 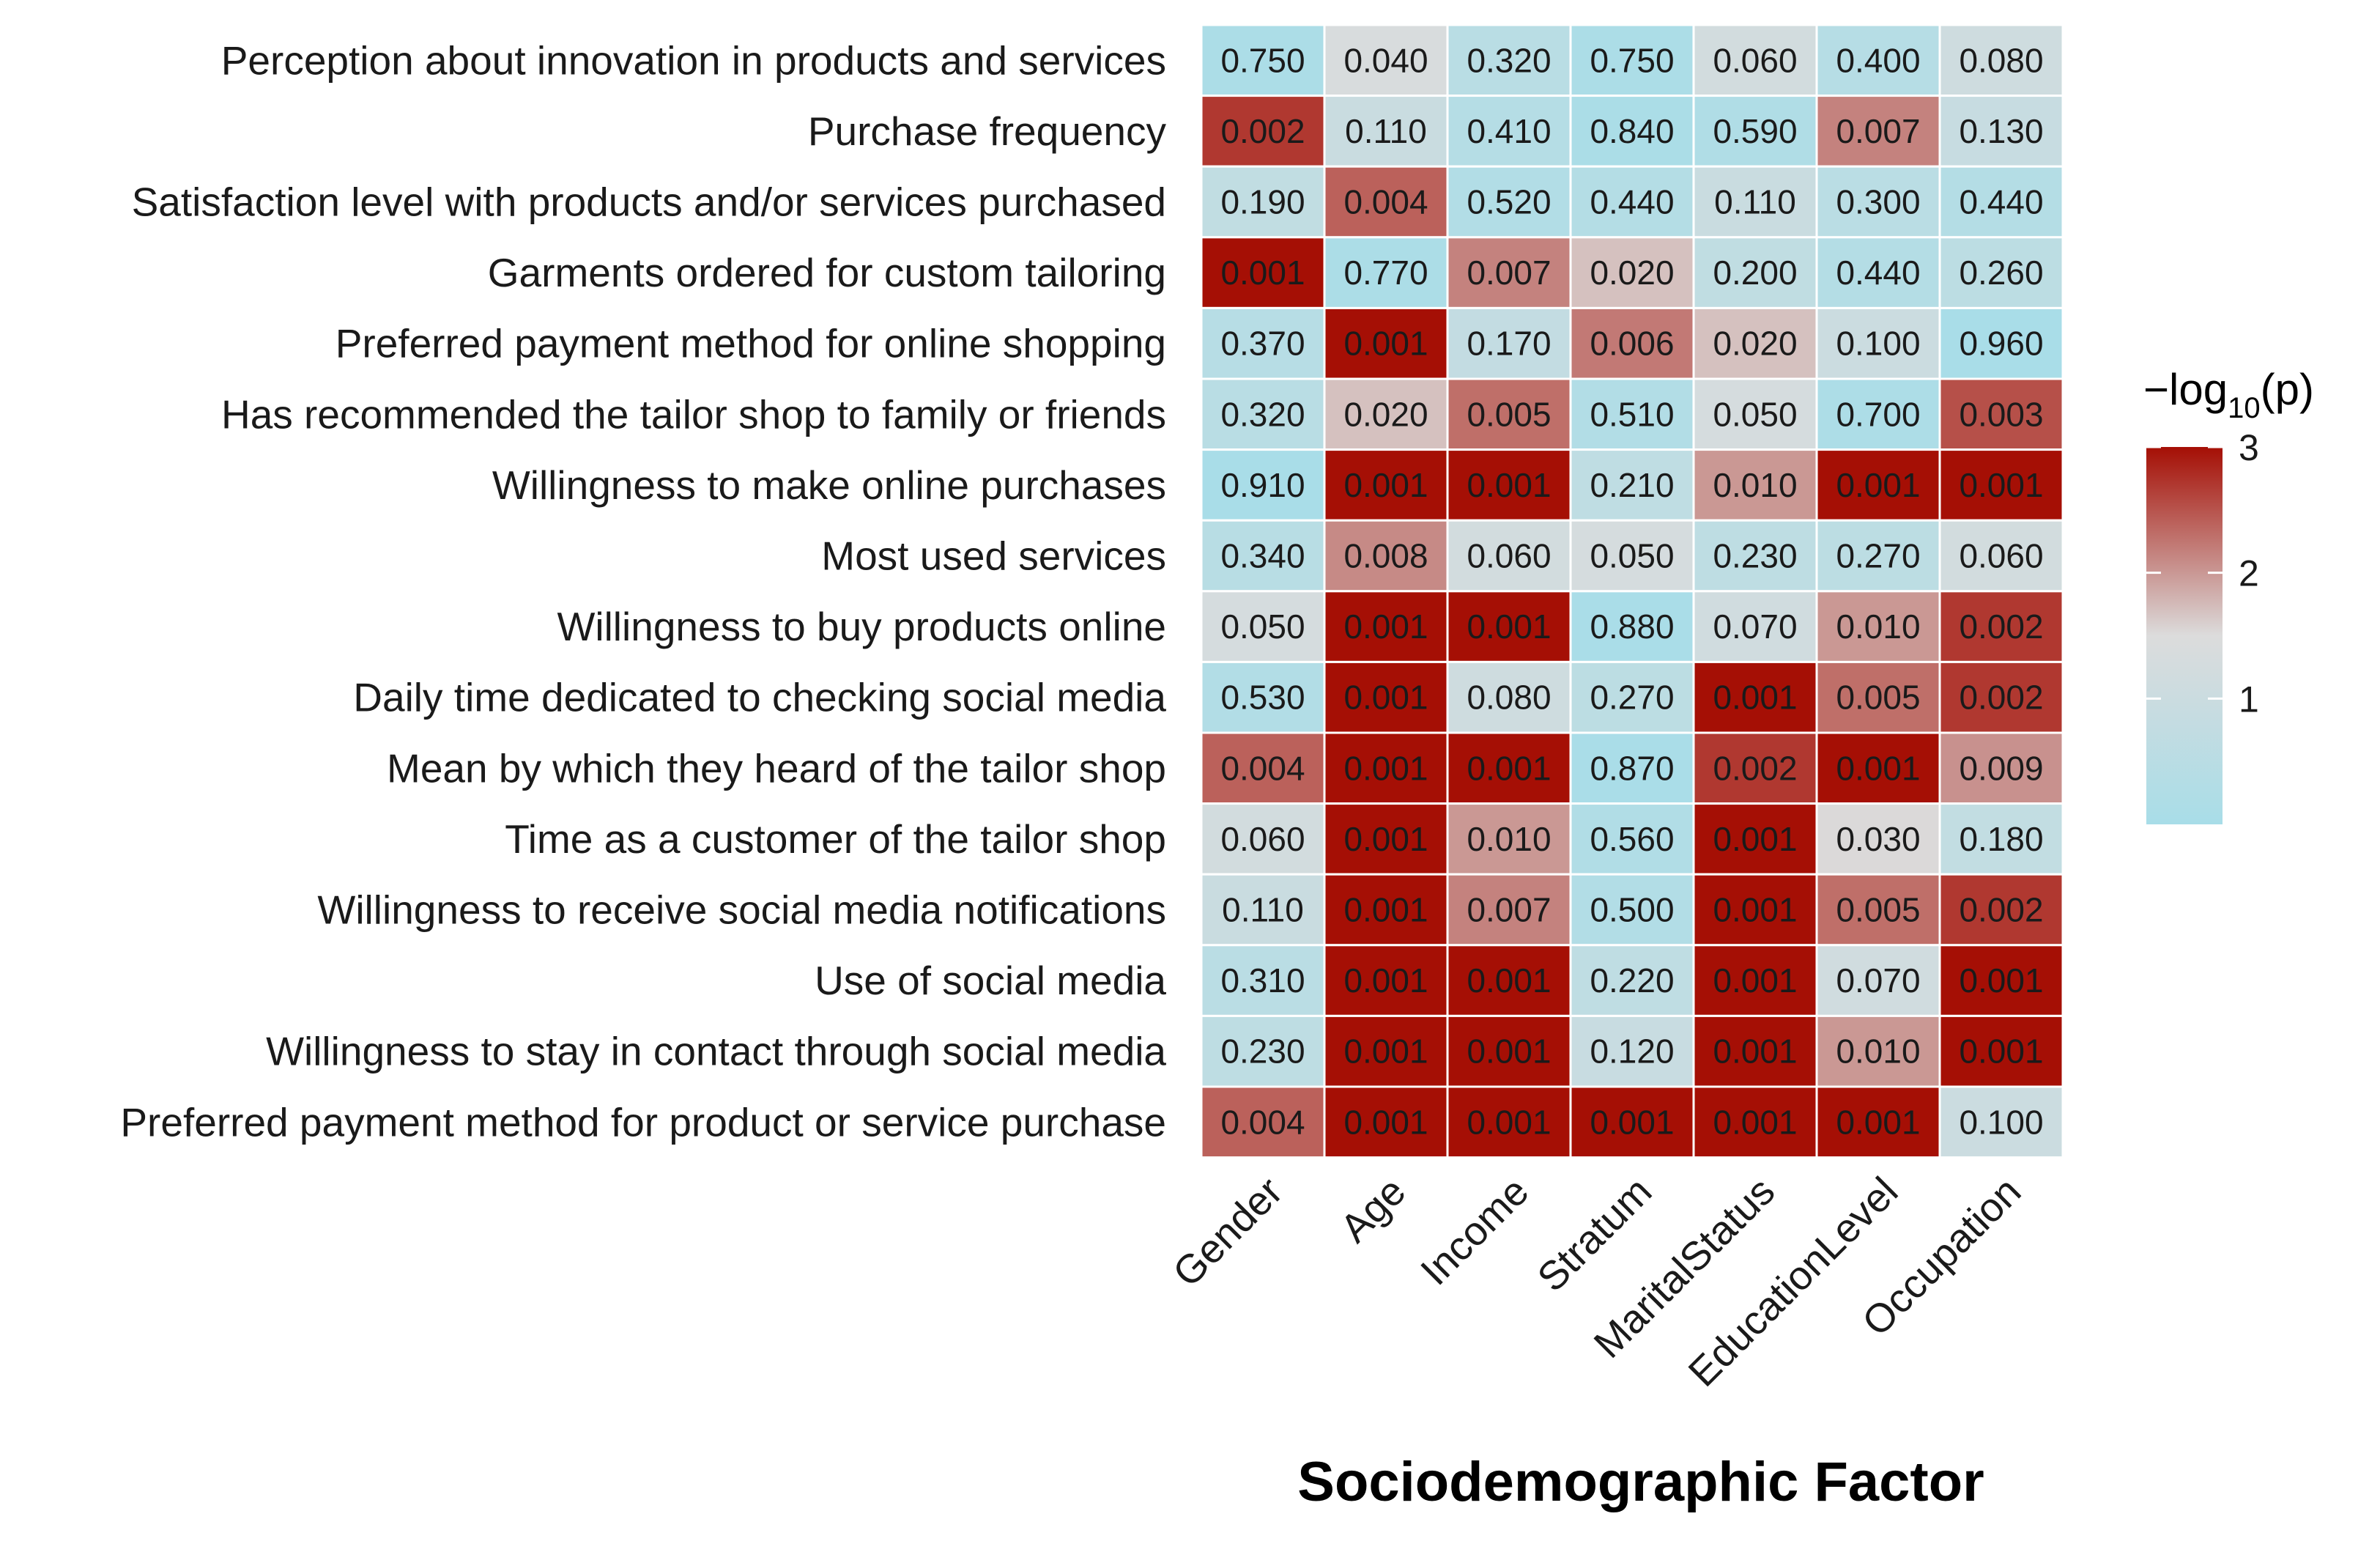 What do you see at coordinates (990, 981) in the screenshot?
I see `row-label: Use of social media` at bounding box center [990, 981].